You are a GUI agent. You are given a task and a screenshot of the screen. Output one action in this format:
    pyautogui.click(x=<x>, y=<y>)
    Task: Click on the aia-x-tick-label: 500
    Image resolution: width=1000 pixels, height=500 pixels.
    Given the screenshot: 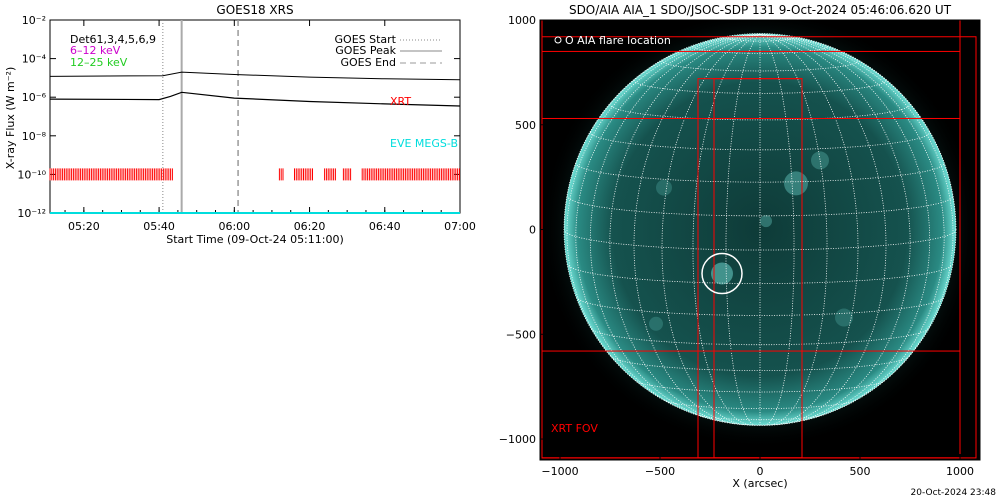 What is the action you would take?
    pyautogui.click(x=860, y=471)
    